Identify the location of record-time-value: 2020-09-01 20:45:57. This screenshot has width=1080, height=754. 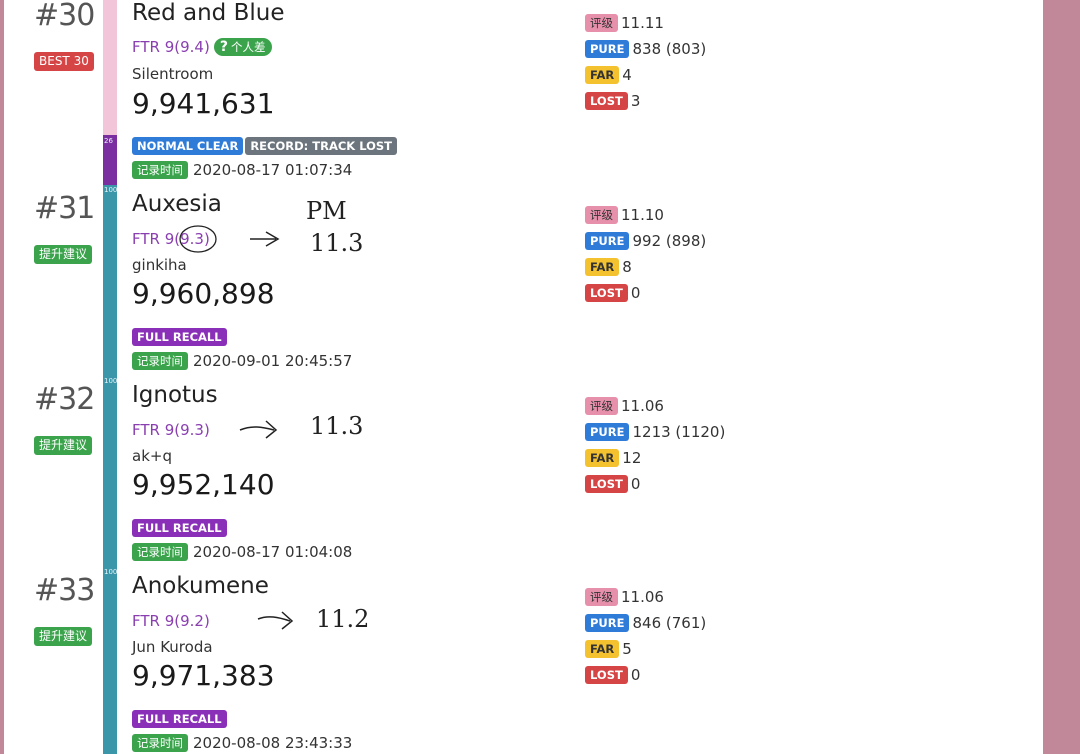
(273, 361).